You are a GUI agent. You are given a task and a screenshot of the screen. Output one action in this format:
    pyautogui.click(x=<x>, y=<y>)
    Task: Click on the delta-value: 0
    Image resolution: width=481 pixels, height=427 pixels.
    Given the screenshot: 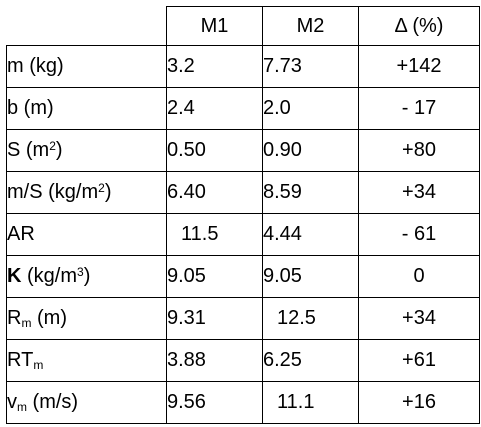 What is the action you would take?
    pyautogui.click(x=419, y=276)
    